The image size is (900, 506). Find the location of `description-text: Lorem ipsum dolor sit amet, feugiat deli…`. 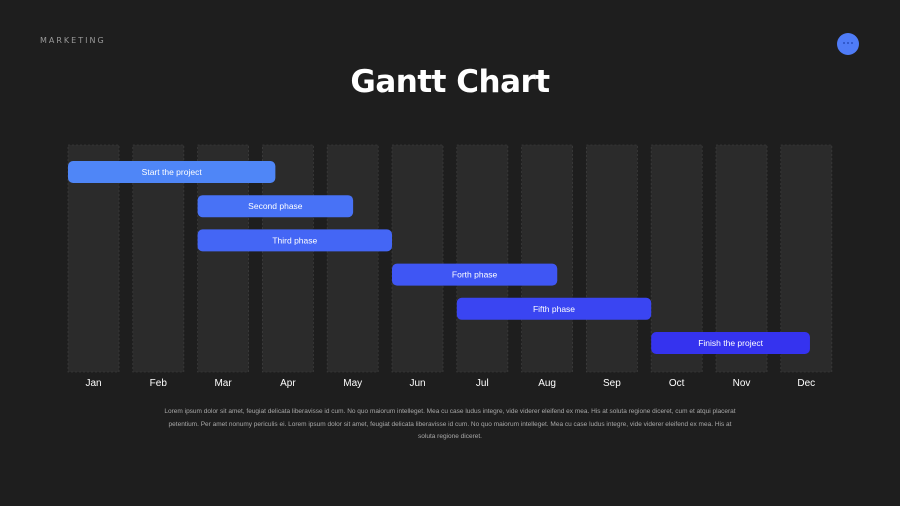

description-text: Lorem ipsum dolor sit amet, feugiat deli… is located at coordinates (450, 424).